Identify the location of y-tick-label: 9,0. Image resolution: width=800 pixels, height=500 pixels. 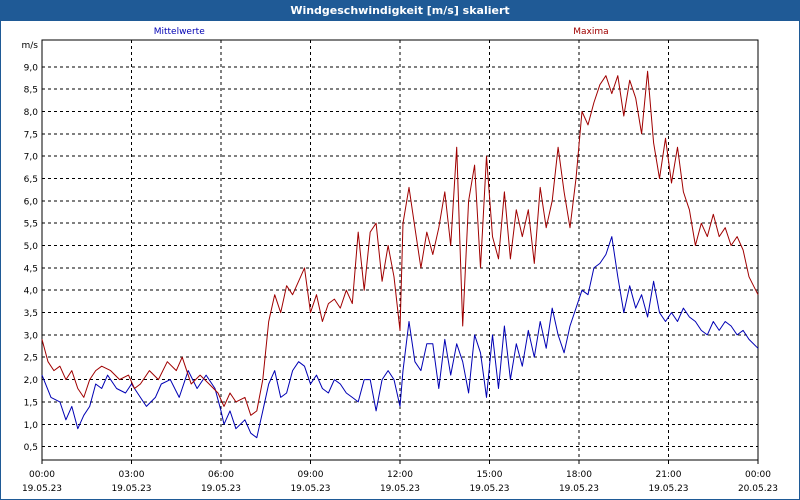
(31, 68).